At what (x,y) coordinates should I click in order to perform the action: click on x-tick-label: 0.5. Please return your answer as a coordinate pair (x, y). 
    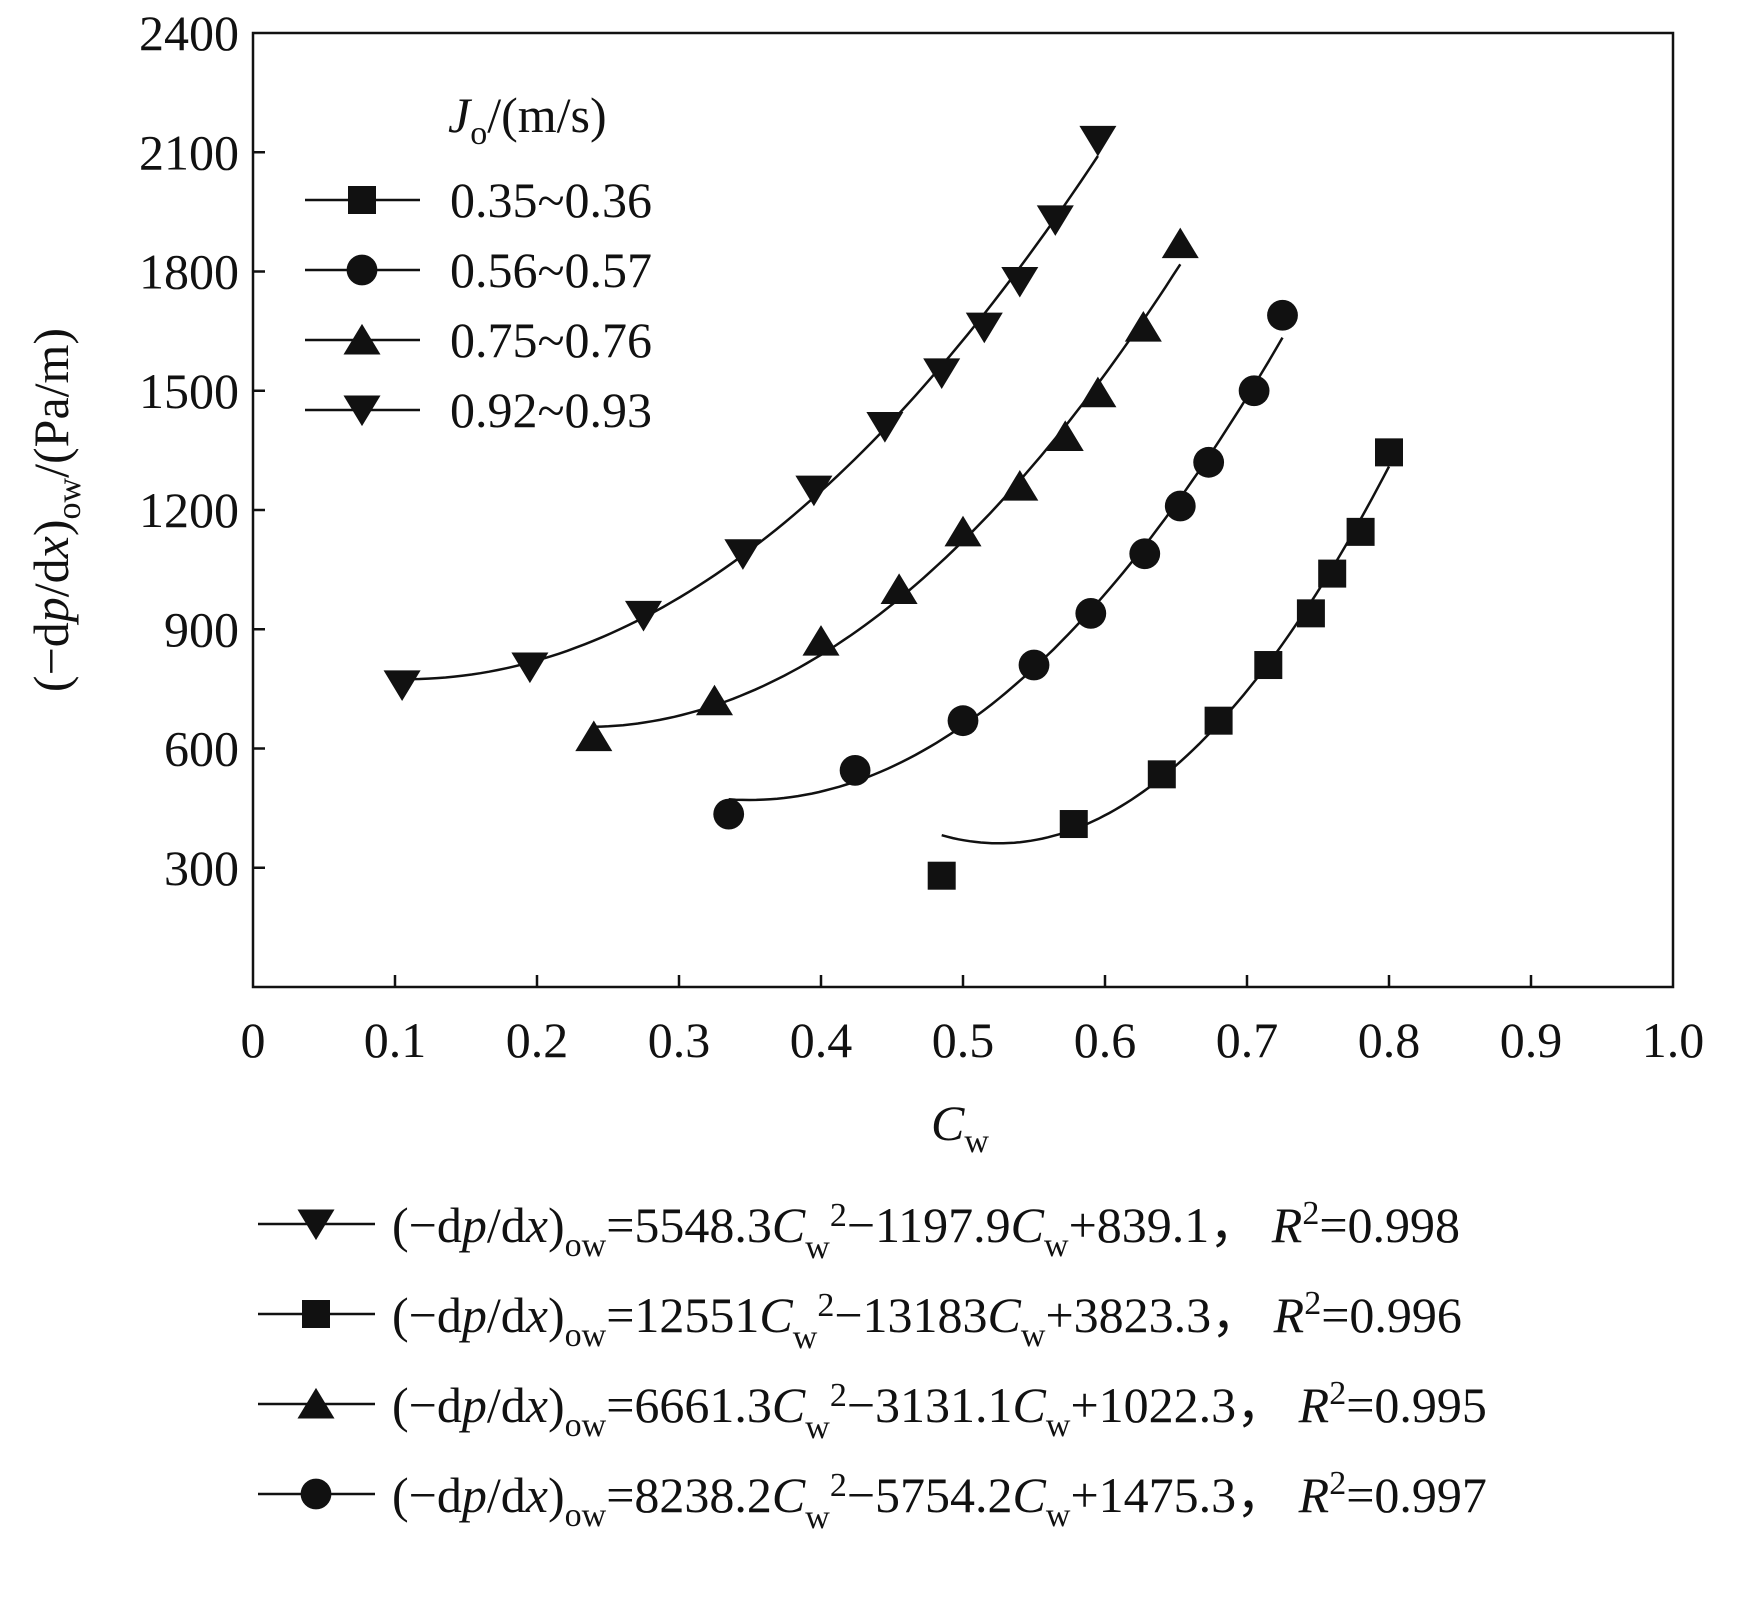
    Looking at the image, I should click on (963, 1040).